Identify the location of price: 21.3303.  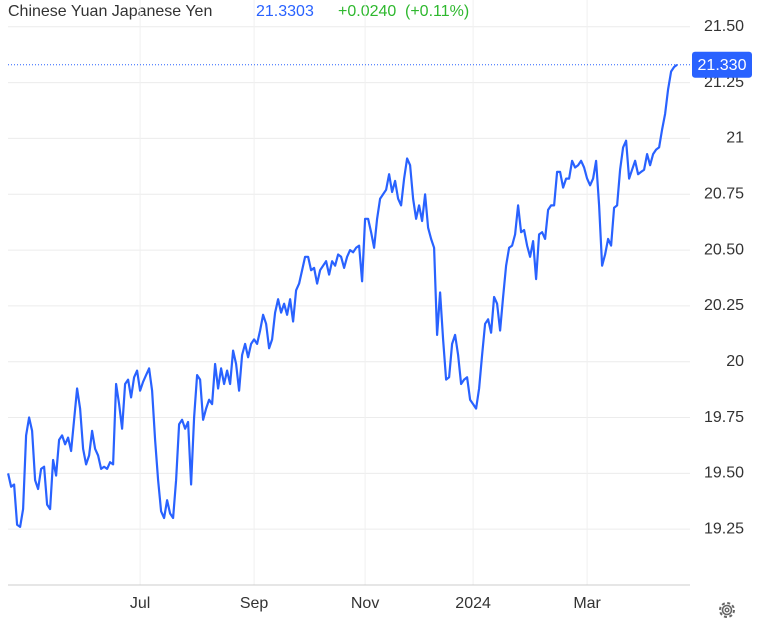
(285, 11).